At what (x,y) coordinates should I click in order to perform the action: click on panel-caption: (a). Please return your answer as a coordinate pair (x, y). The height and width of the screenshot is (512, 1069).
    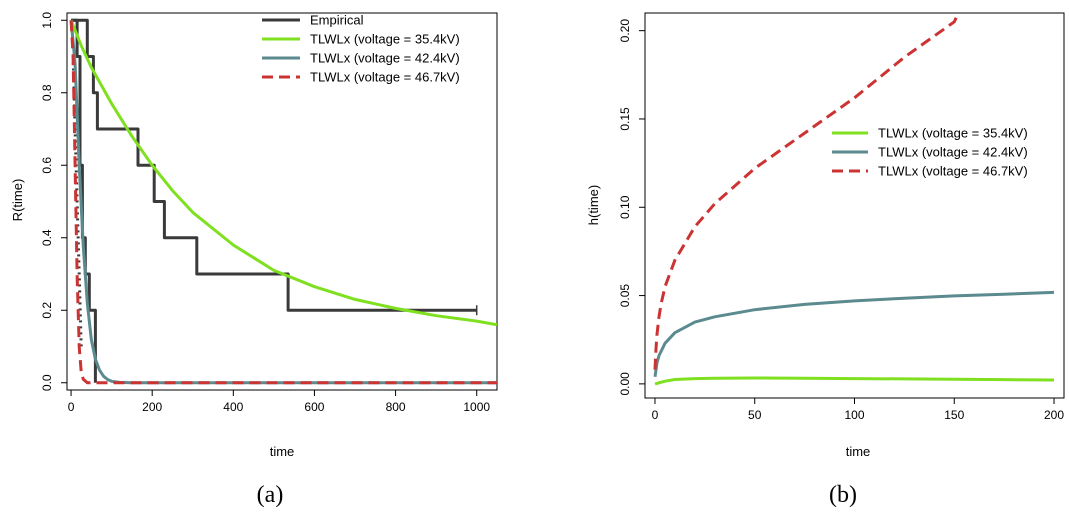
    Looking at the image, I should click on (270, 495).